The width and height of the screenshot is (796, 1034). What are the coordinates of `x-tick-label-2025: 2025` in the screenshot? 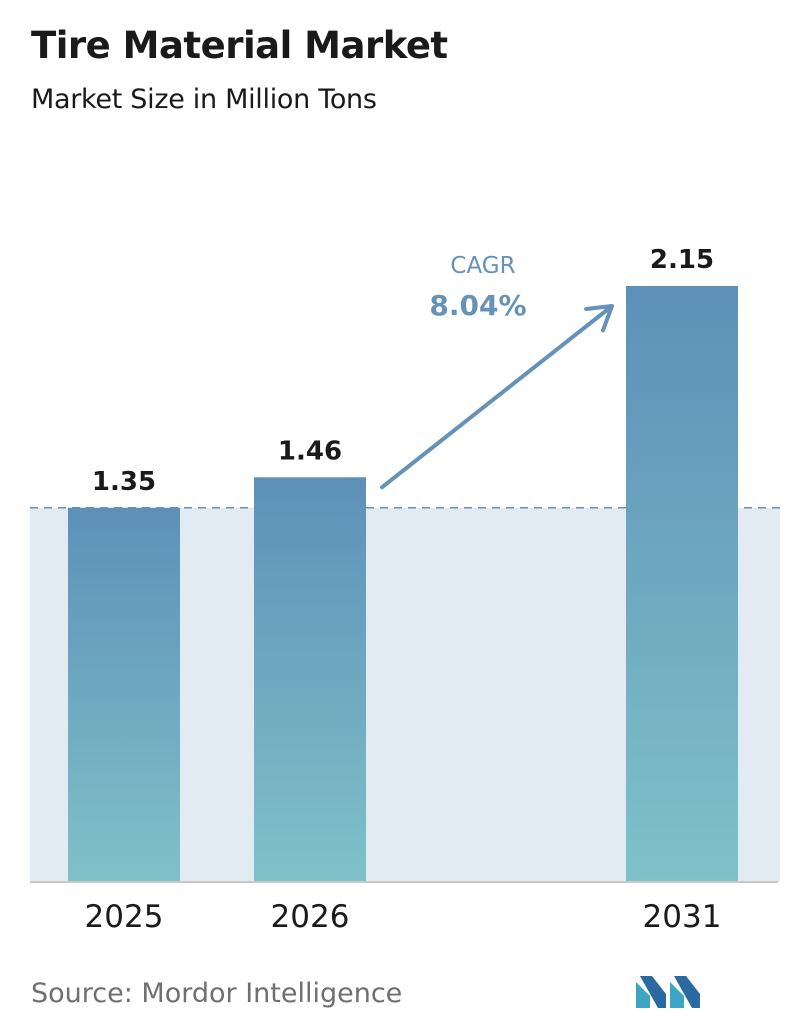 It's located at (124, 917).